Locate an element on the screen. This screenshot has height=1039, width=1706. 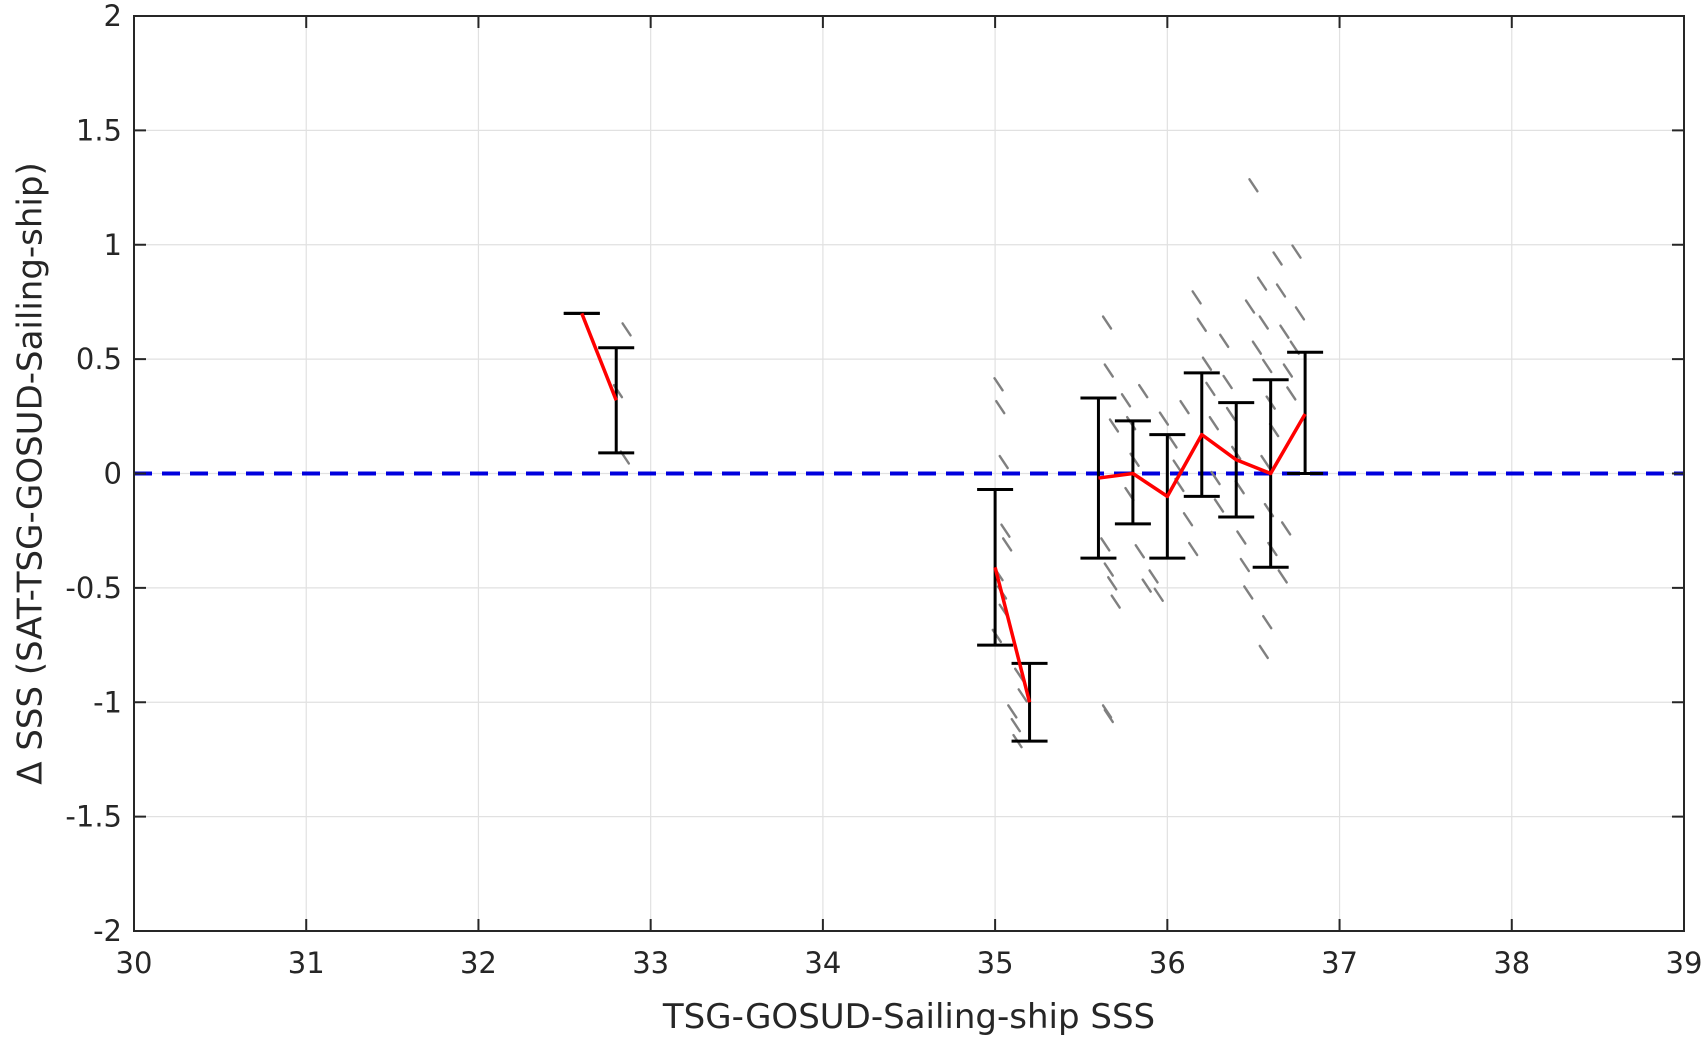
x-tick-label: 33 is located at coordinates (650, 963).